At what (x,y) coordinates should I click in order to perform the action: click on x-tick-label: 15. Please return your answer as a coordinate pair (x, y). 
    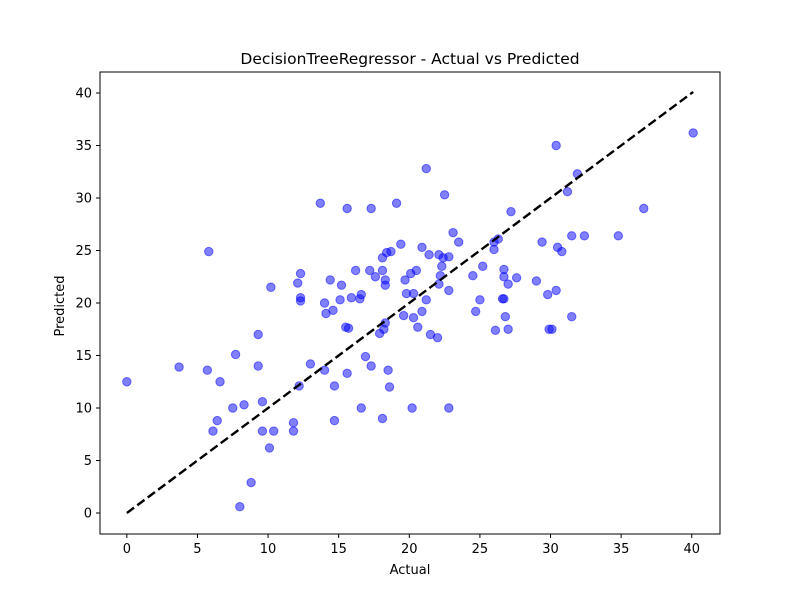
    Looking at the image, I should click on (338, 549).